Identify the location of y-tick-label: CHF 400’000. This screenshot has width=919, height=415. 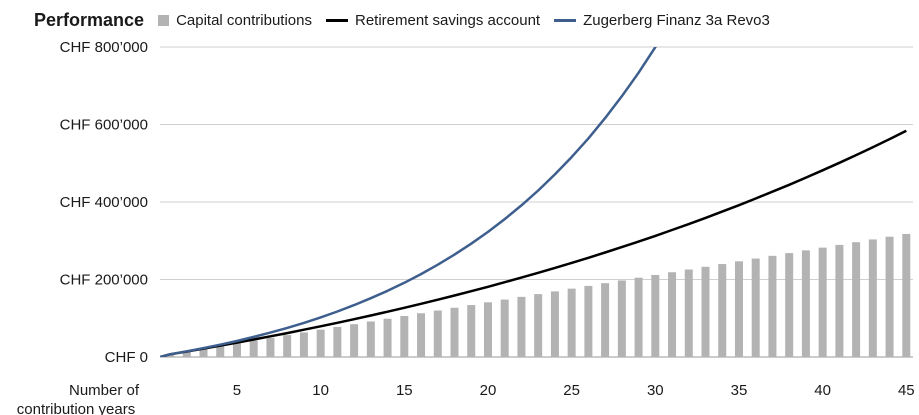
(104, 202).